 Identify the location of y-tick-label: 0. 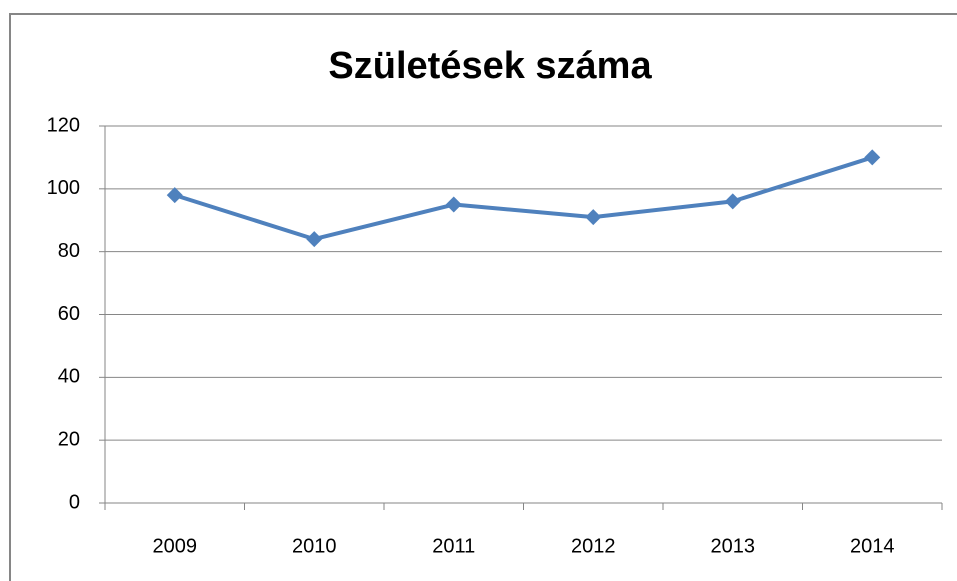
(74, 502).